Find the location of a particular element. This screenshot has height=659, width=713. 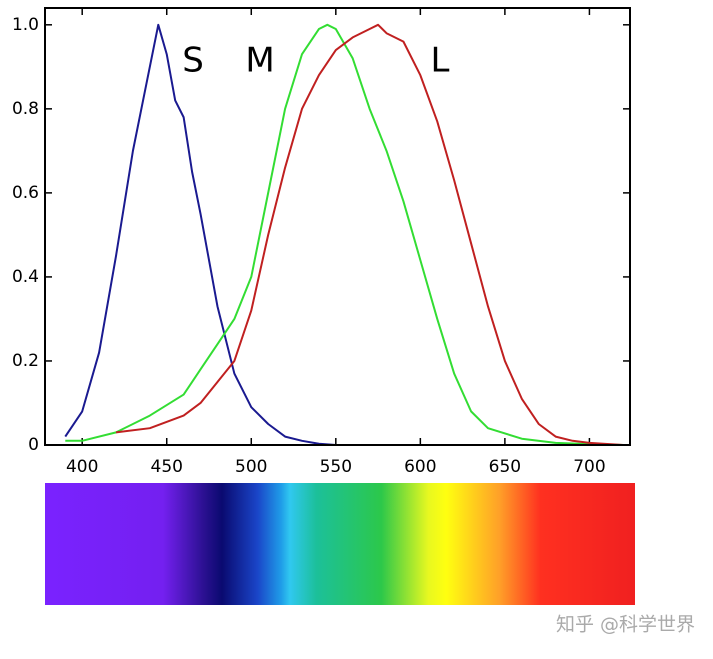

curve-label: L is located at coordinates (440, 61).